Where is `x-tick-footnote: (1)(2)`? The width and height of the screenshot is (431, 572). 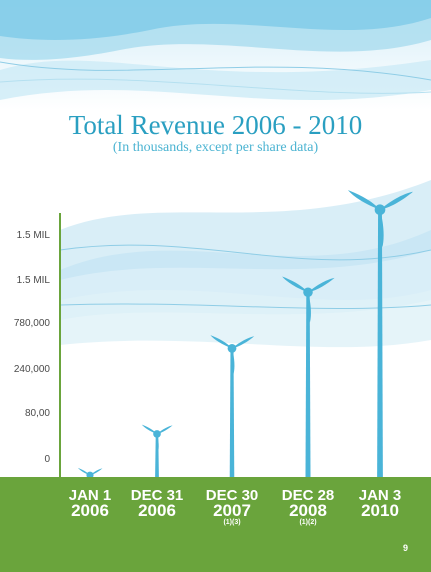
x-tick-footnote: (1)(2) is located at coordinates (308, 522).